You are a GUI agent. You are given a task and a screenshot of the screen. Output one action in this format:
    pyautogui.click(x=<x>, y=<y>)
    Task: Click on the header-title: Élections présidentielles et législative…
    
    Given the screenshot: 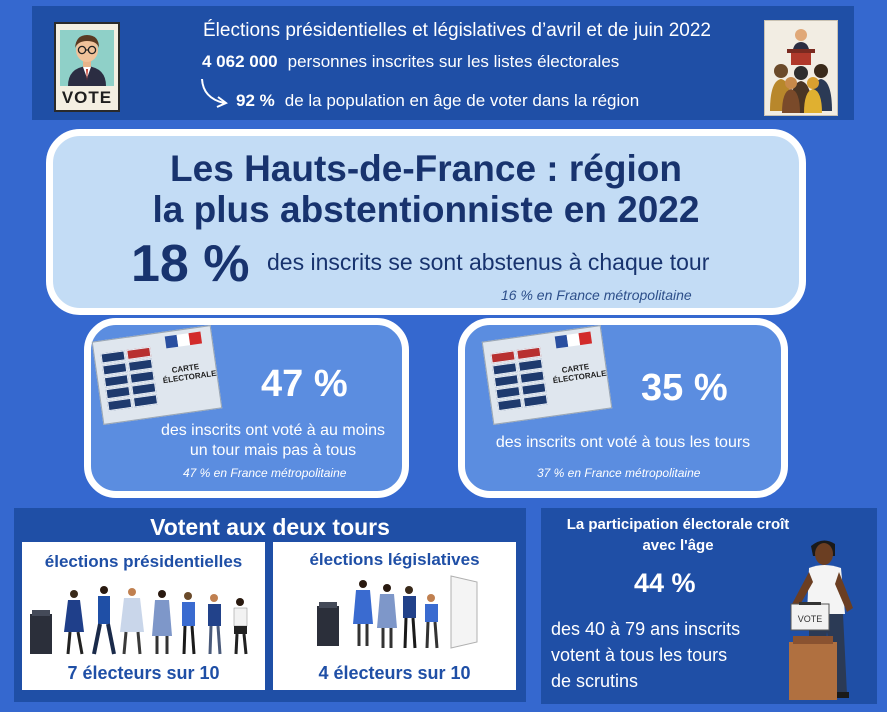 What is the action you would take?
    pyautogui.click(x=456, y=30)
    